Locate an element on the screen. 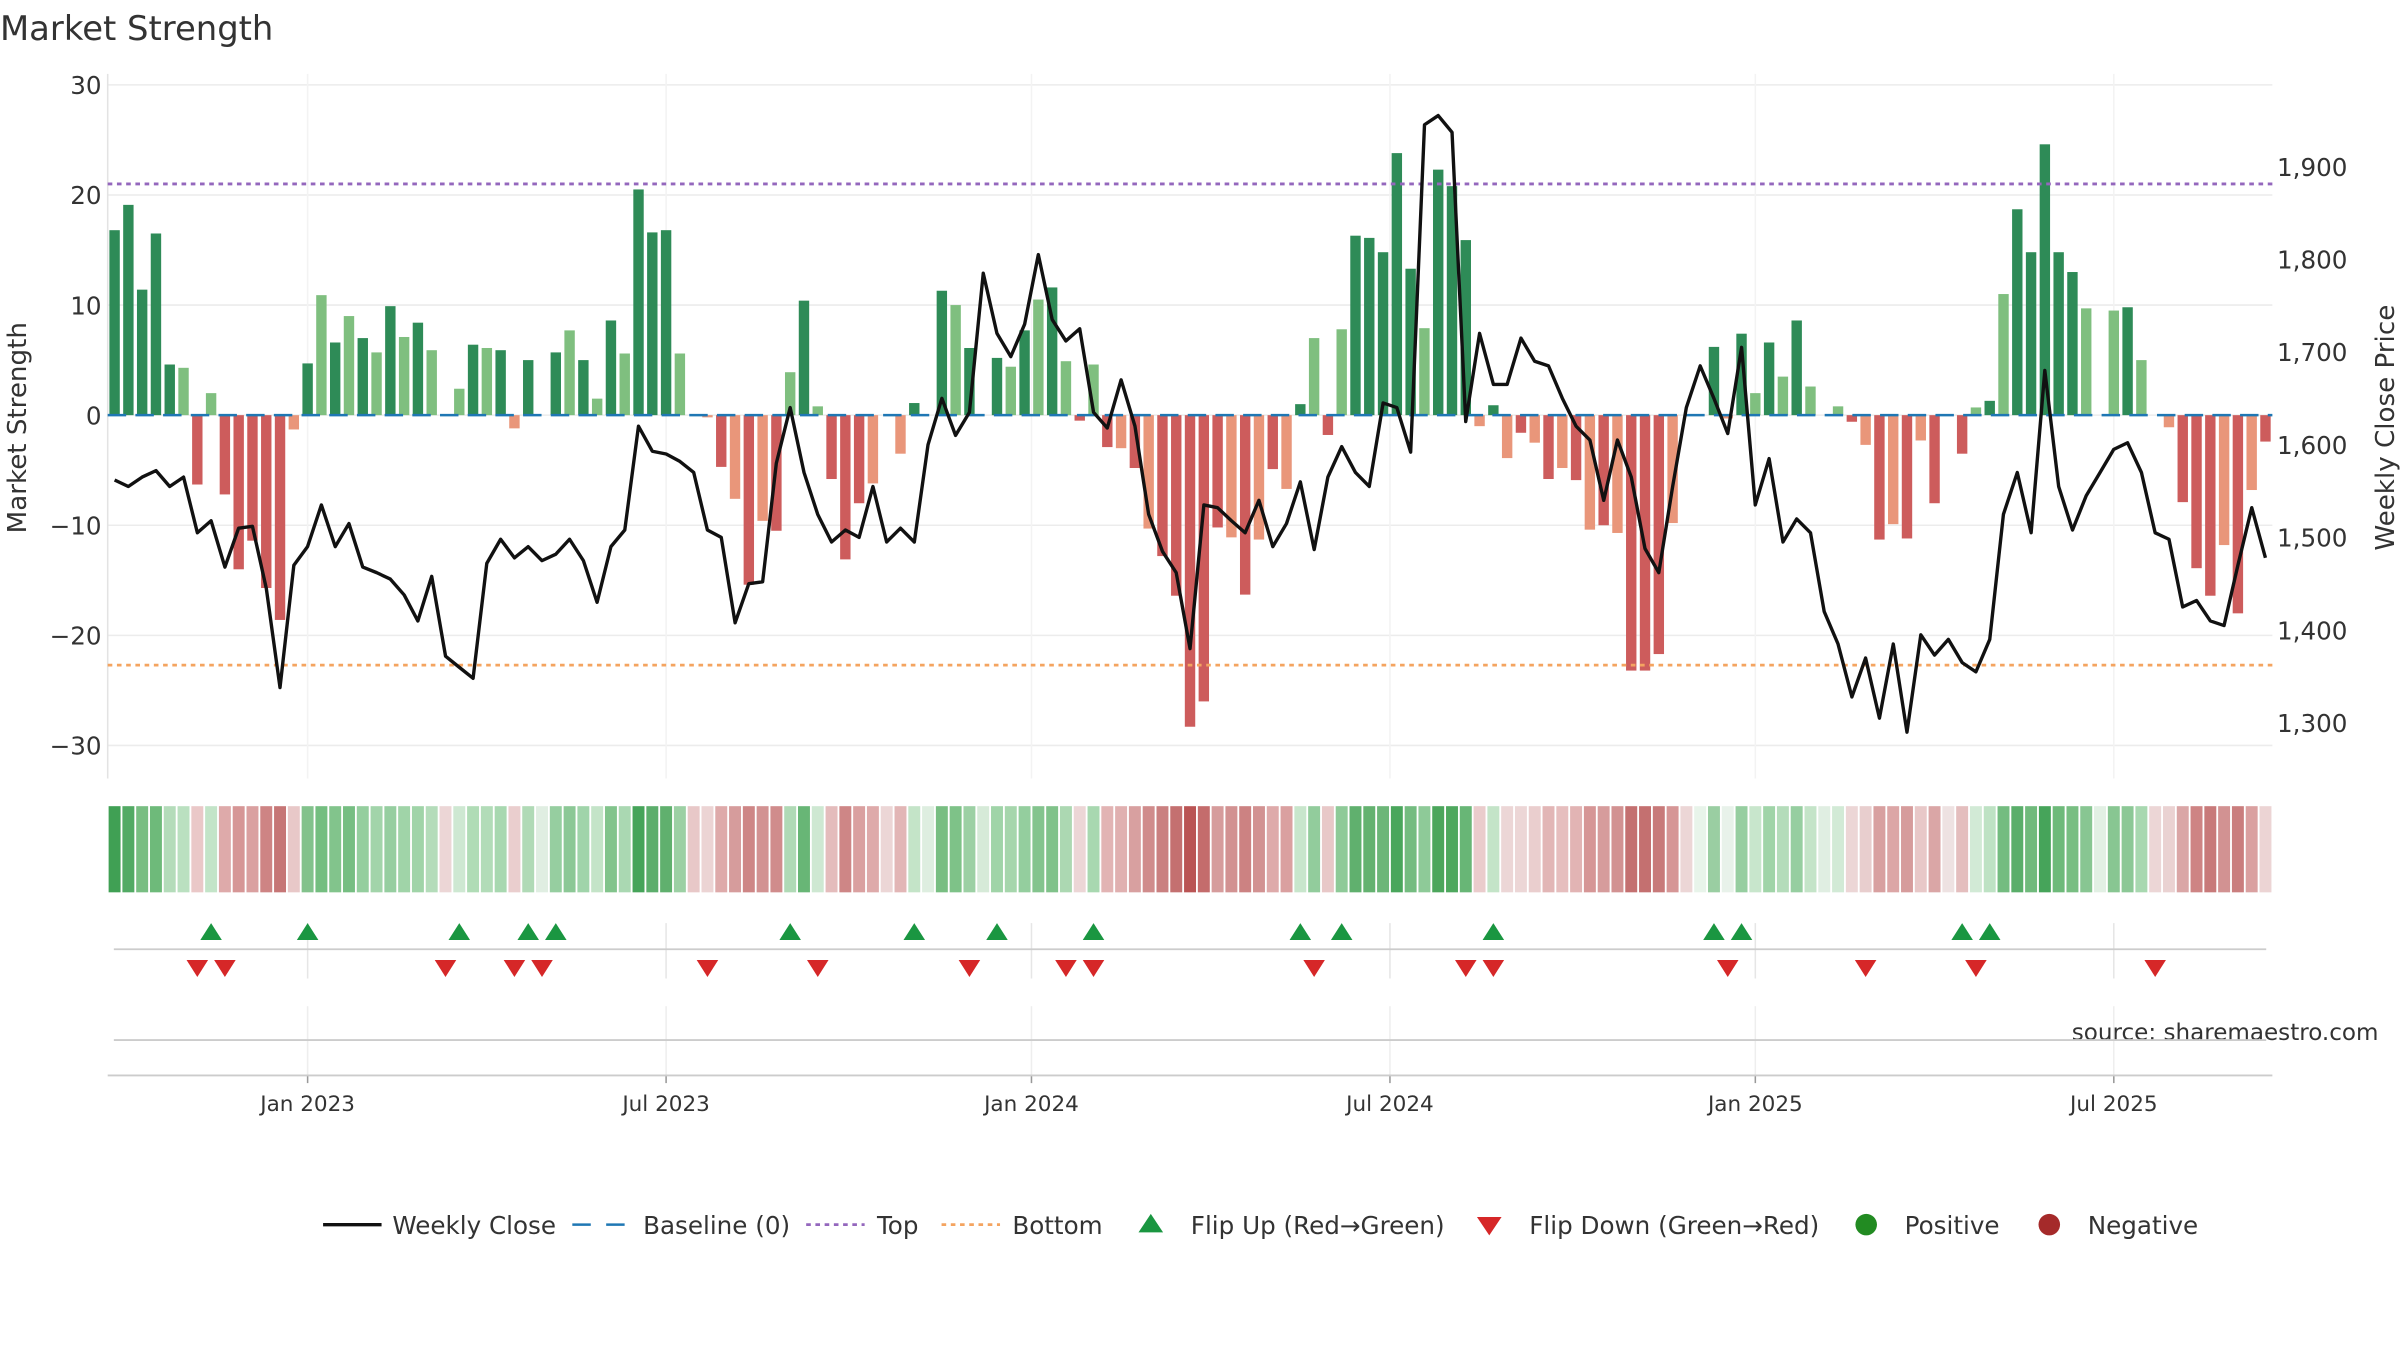 This screenshot has width=2400, height=1351. left-tick-label: −10 is located at coordinates (76, 525).